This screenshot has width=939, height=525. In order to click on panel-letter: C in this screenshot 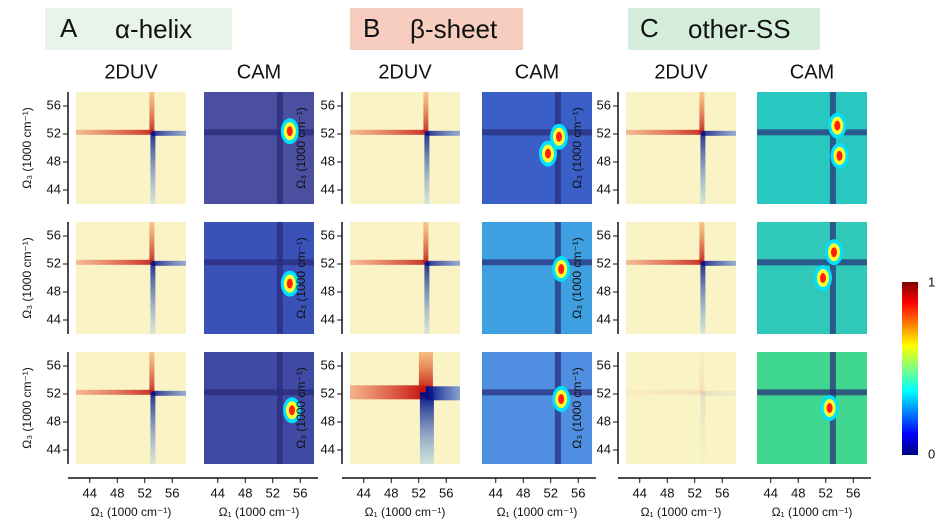, I will do `click(649, 28)`.